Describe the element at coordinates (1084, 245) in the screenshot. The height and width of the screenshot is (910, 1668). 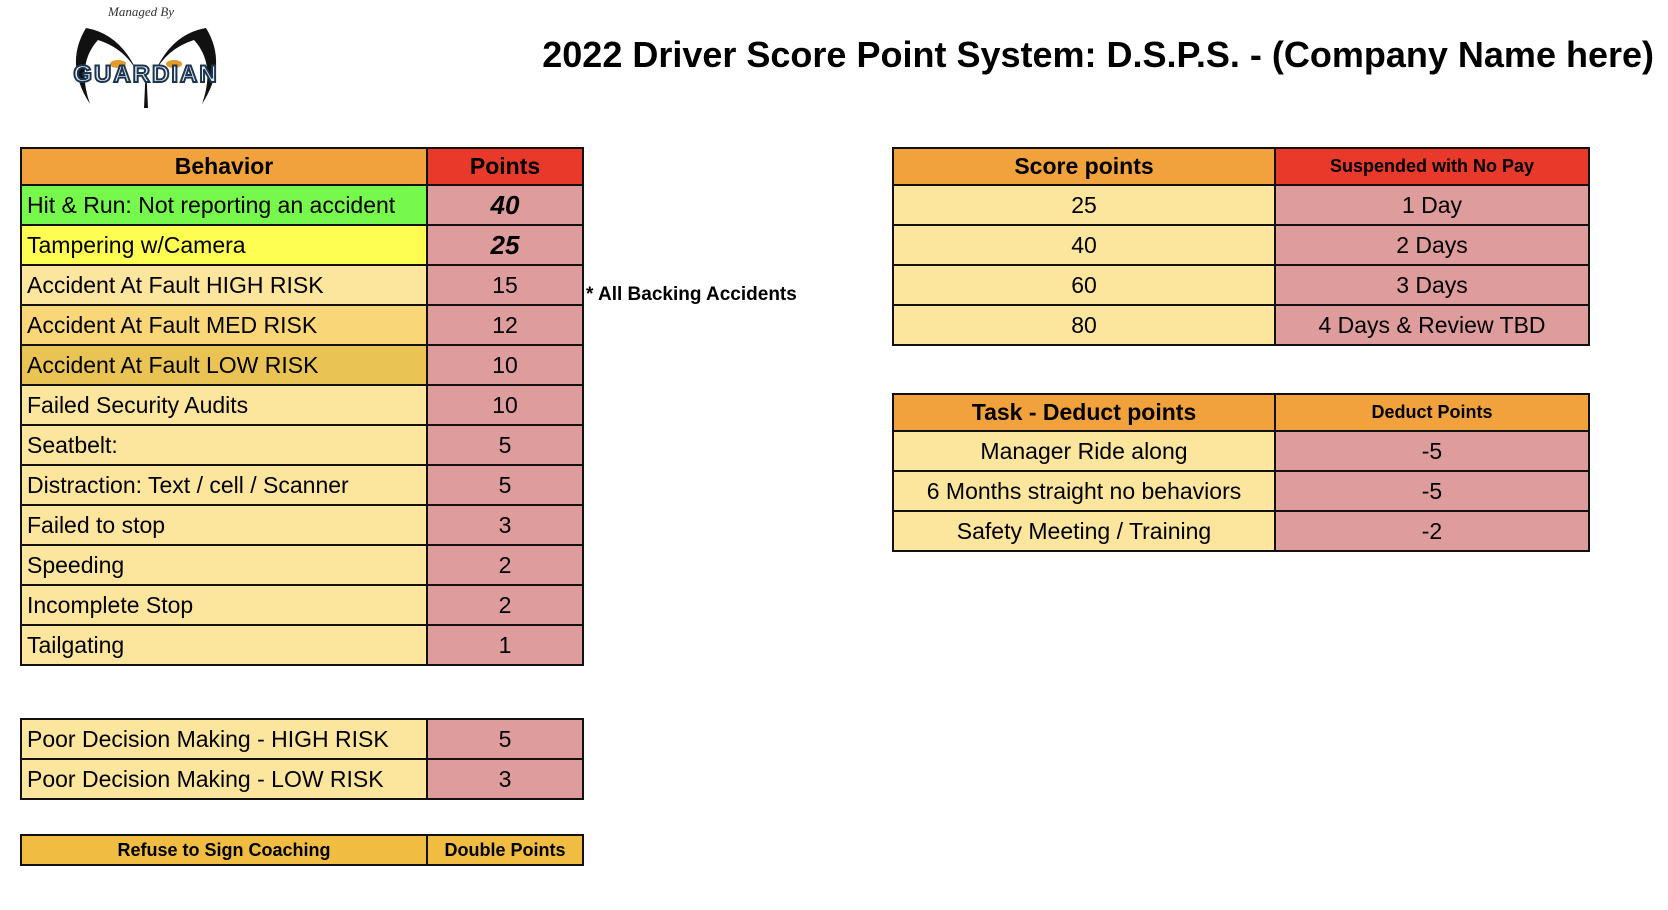
I see `score-cell: 40` at that location.